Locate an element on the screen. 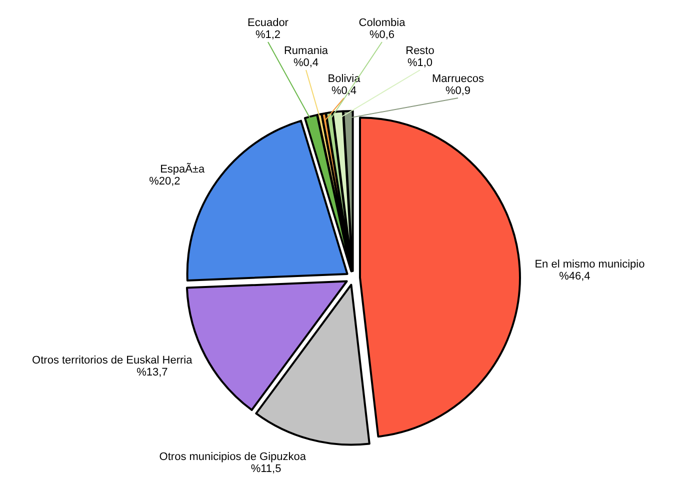  slice-label: Rumania is located at coordinates (306, 51).